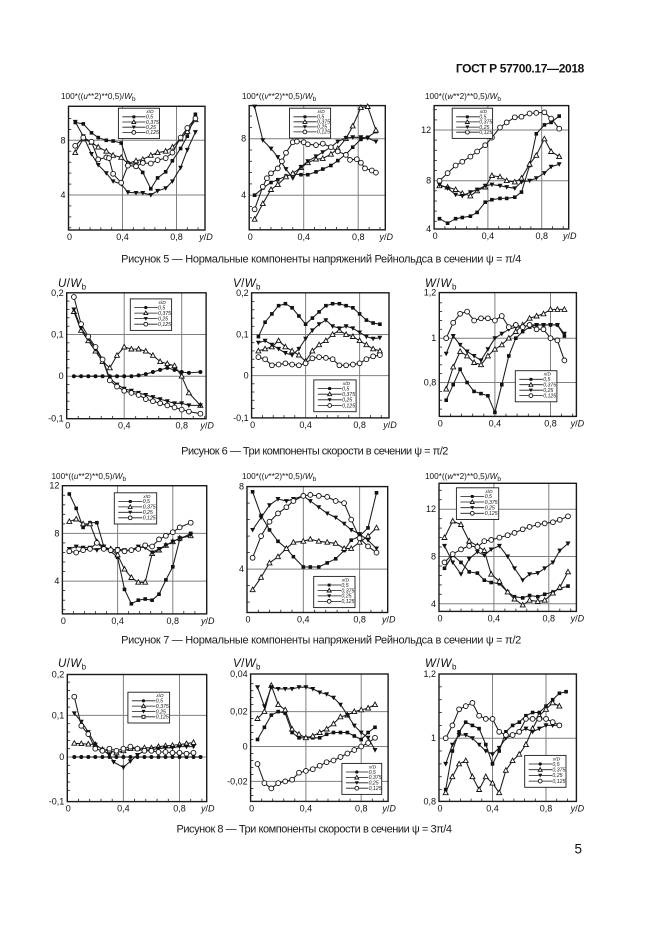 The image size is (661, 935). Describe the element at coordinates (239, 712) in the screenshot. I see `svg-text: 0,02` at that location.